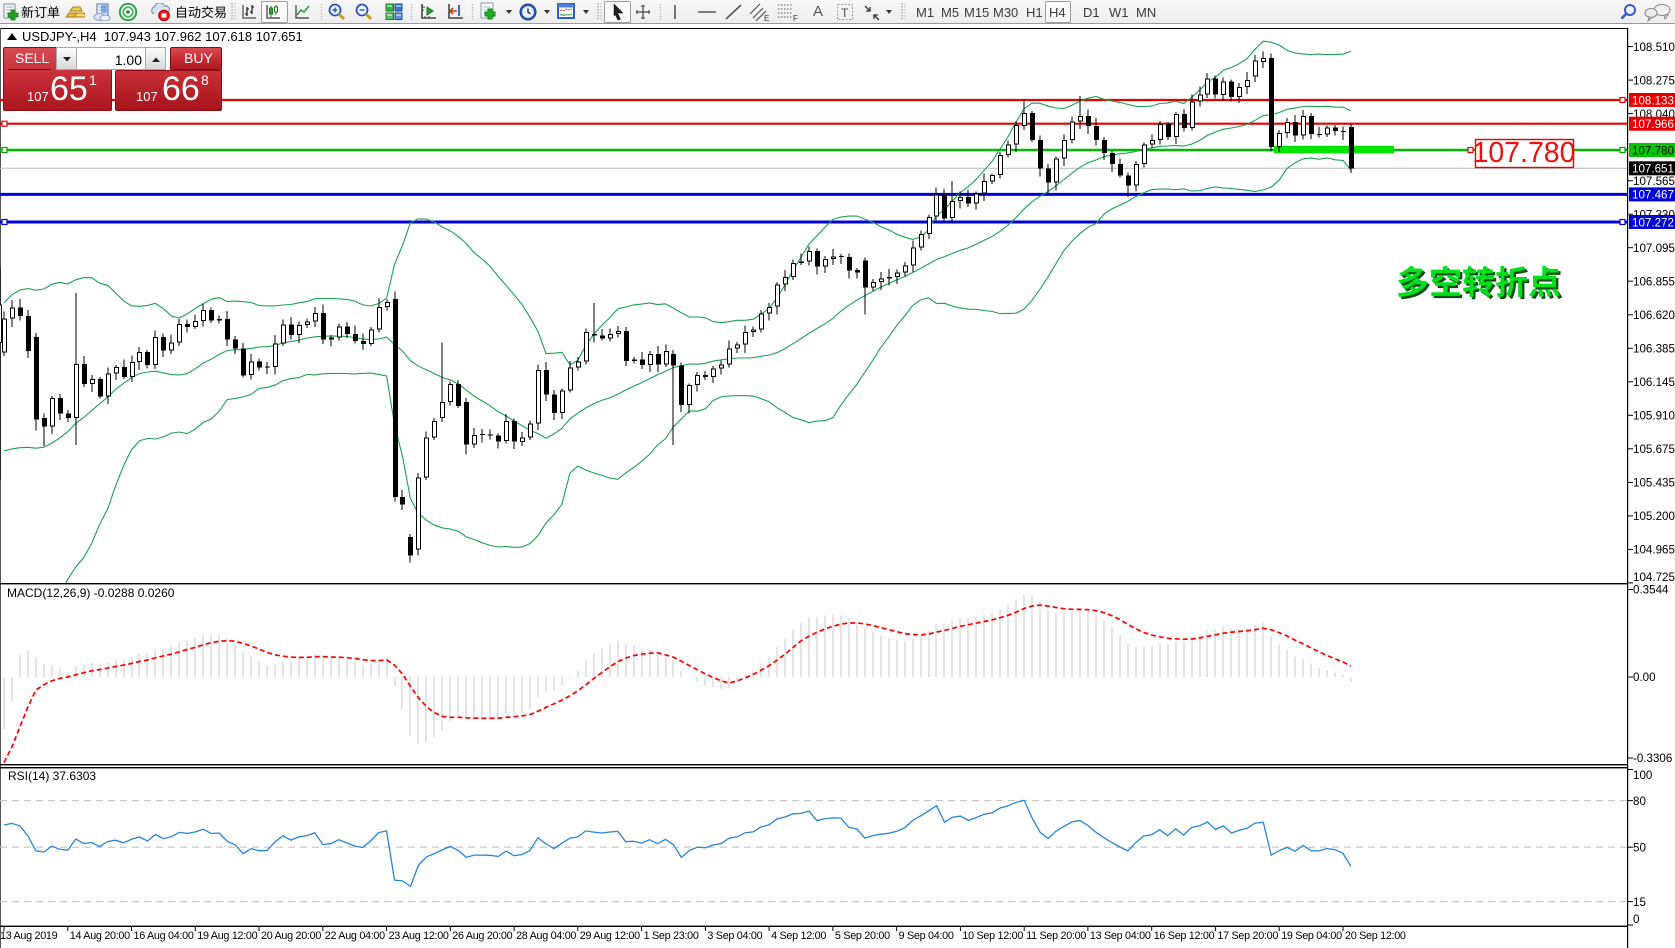 This screenshot has width=1675, height=948. I want to click on svg-text: 13 Aug 2019, so click(29, 936).